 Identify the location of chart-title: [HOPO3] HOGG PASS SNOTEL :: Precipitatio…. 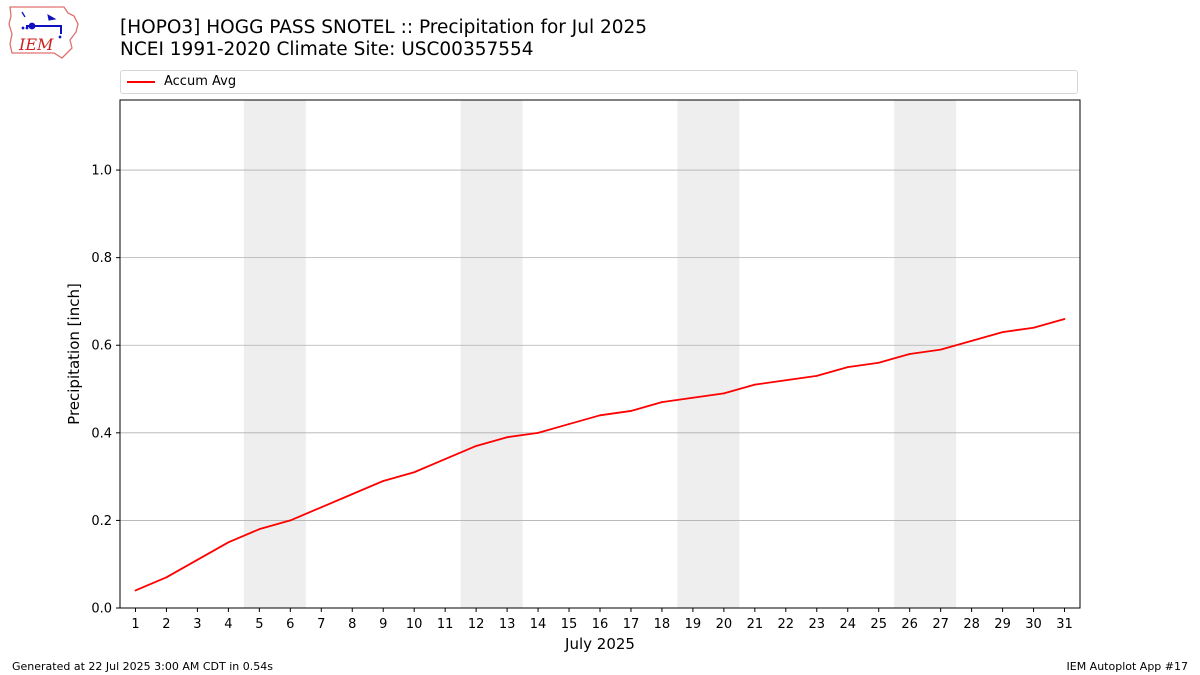
(384, 27).